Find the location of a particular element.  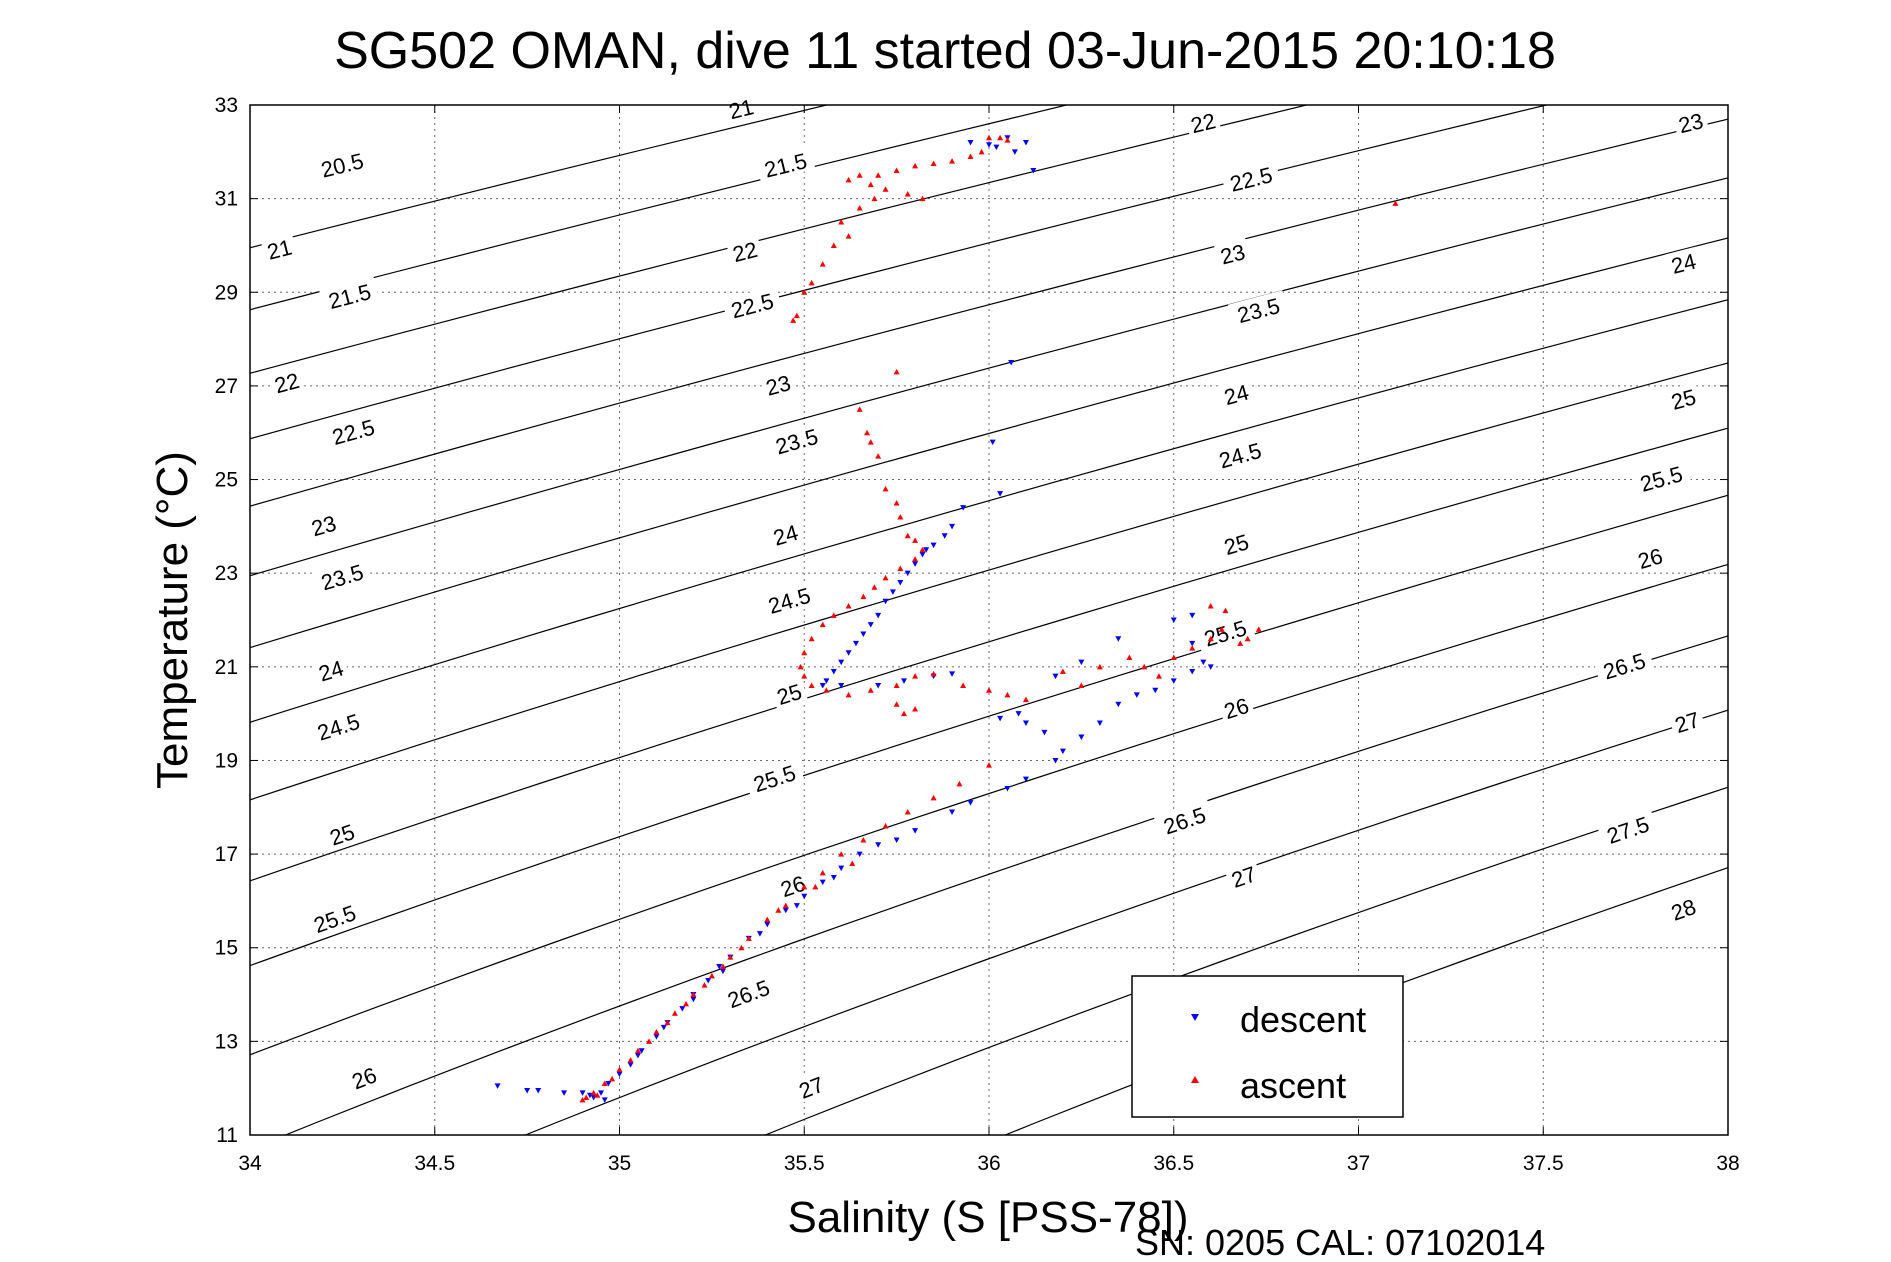

contour-line-21.5 is located at coordinates (780, 239).